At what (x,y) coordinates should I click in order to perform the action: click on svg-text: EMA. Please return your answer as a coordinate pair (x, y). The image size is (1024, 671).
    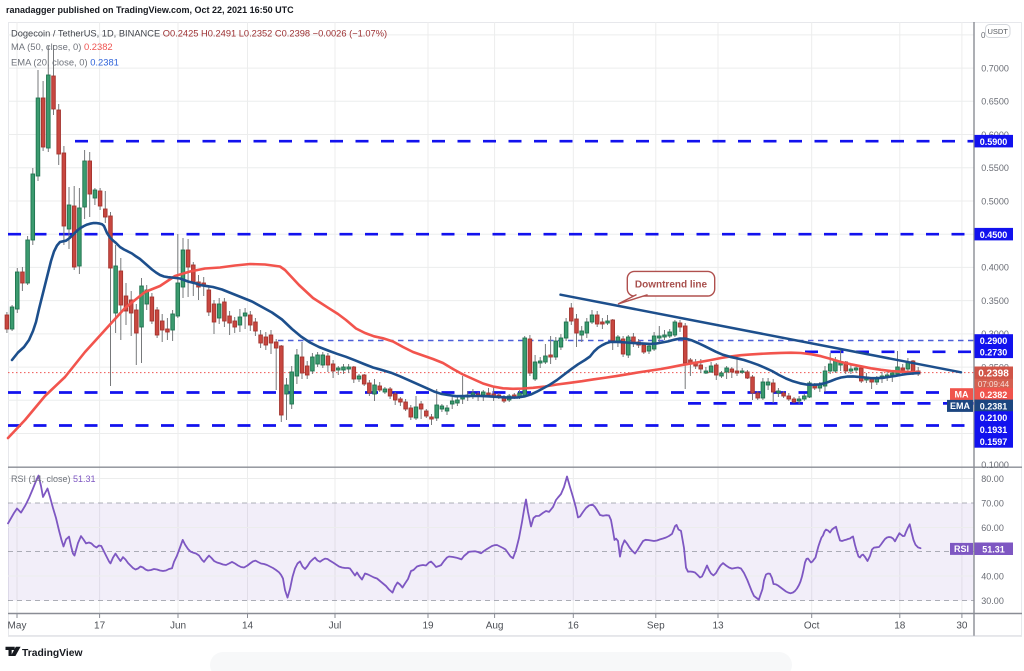
    Looking at the image, I should click on (960, 406).